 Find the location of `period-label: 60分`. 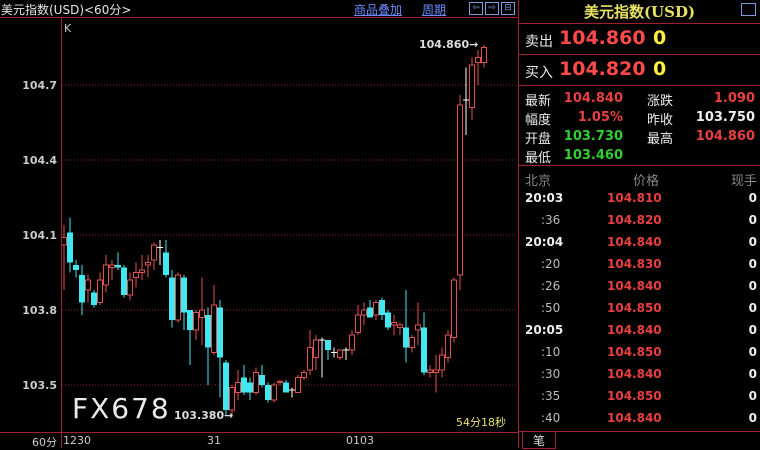

period-label: 60分 is located at coordinates (44, 442).